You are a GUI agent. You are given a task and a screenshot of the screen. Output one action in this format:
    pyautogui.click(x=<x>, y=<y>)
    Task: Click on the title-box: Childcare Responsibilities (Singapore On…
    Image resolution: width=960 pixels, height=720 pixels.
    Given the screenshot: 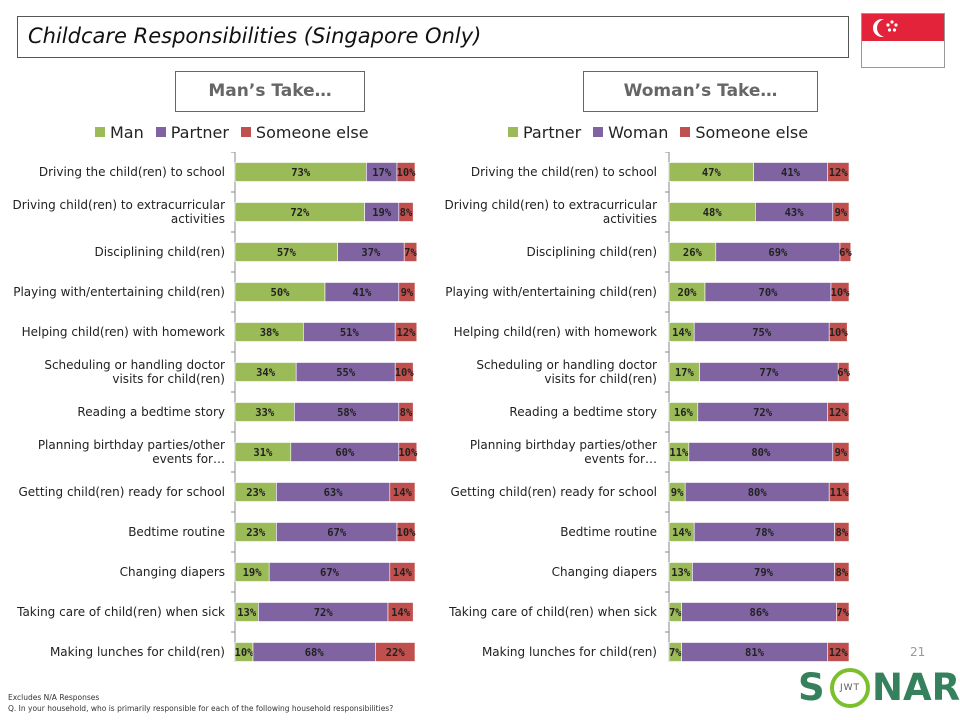 What is the action you would take?
    pyautogui.click(x=433, y=37)
    